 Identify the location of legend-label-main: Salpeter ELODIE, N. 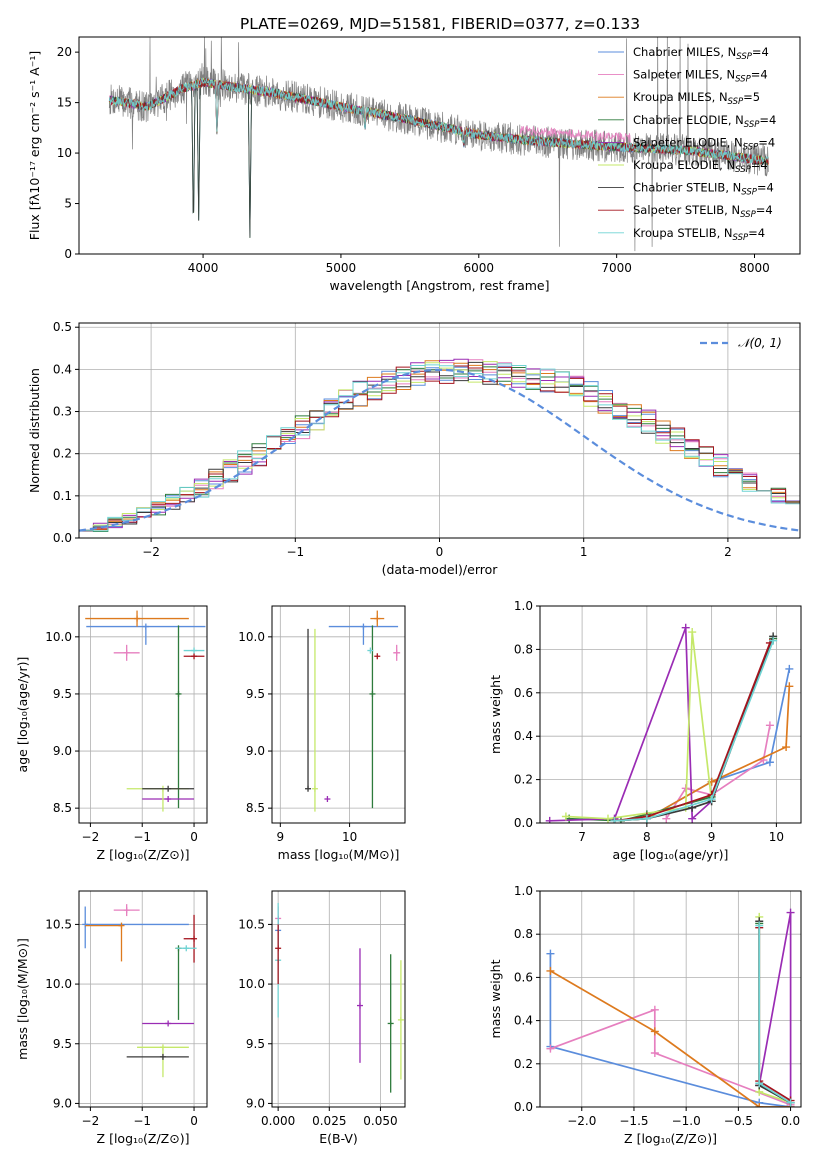
(688, 142).